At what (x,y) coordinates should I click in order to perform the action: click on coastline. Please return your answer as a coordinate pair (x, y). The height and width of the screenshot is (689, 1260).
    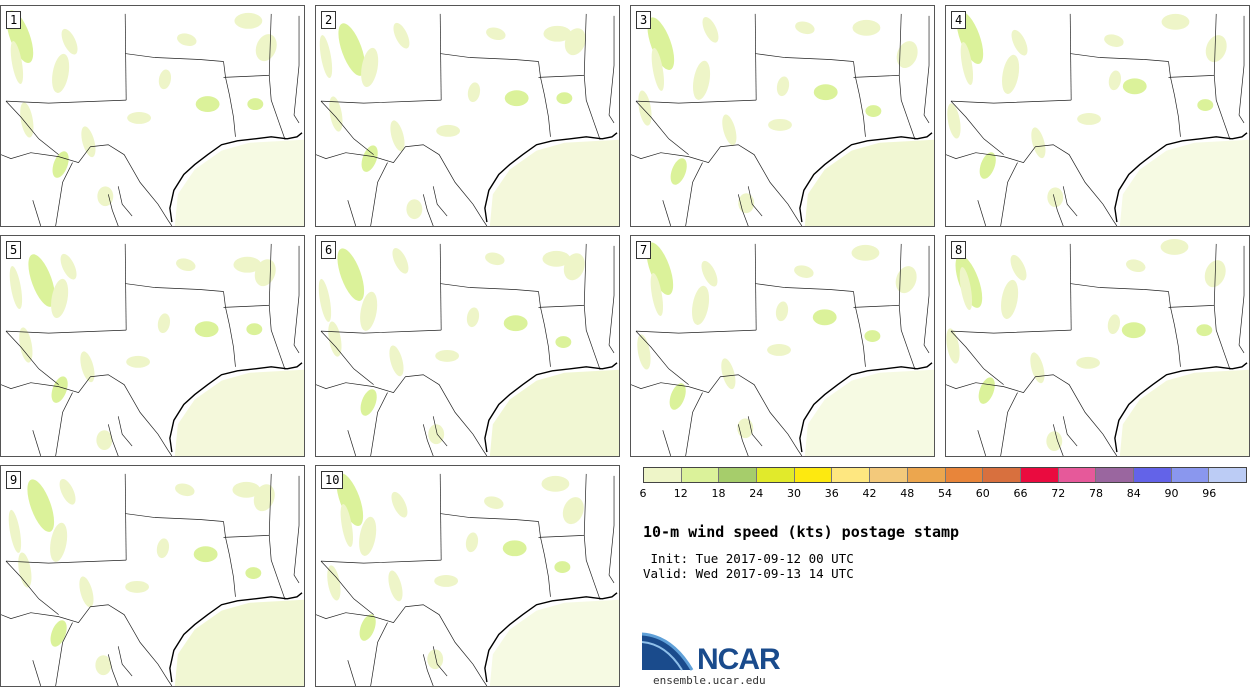
    Looking at the image, I should click on (866, 407).